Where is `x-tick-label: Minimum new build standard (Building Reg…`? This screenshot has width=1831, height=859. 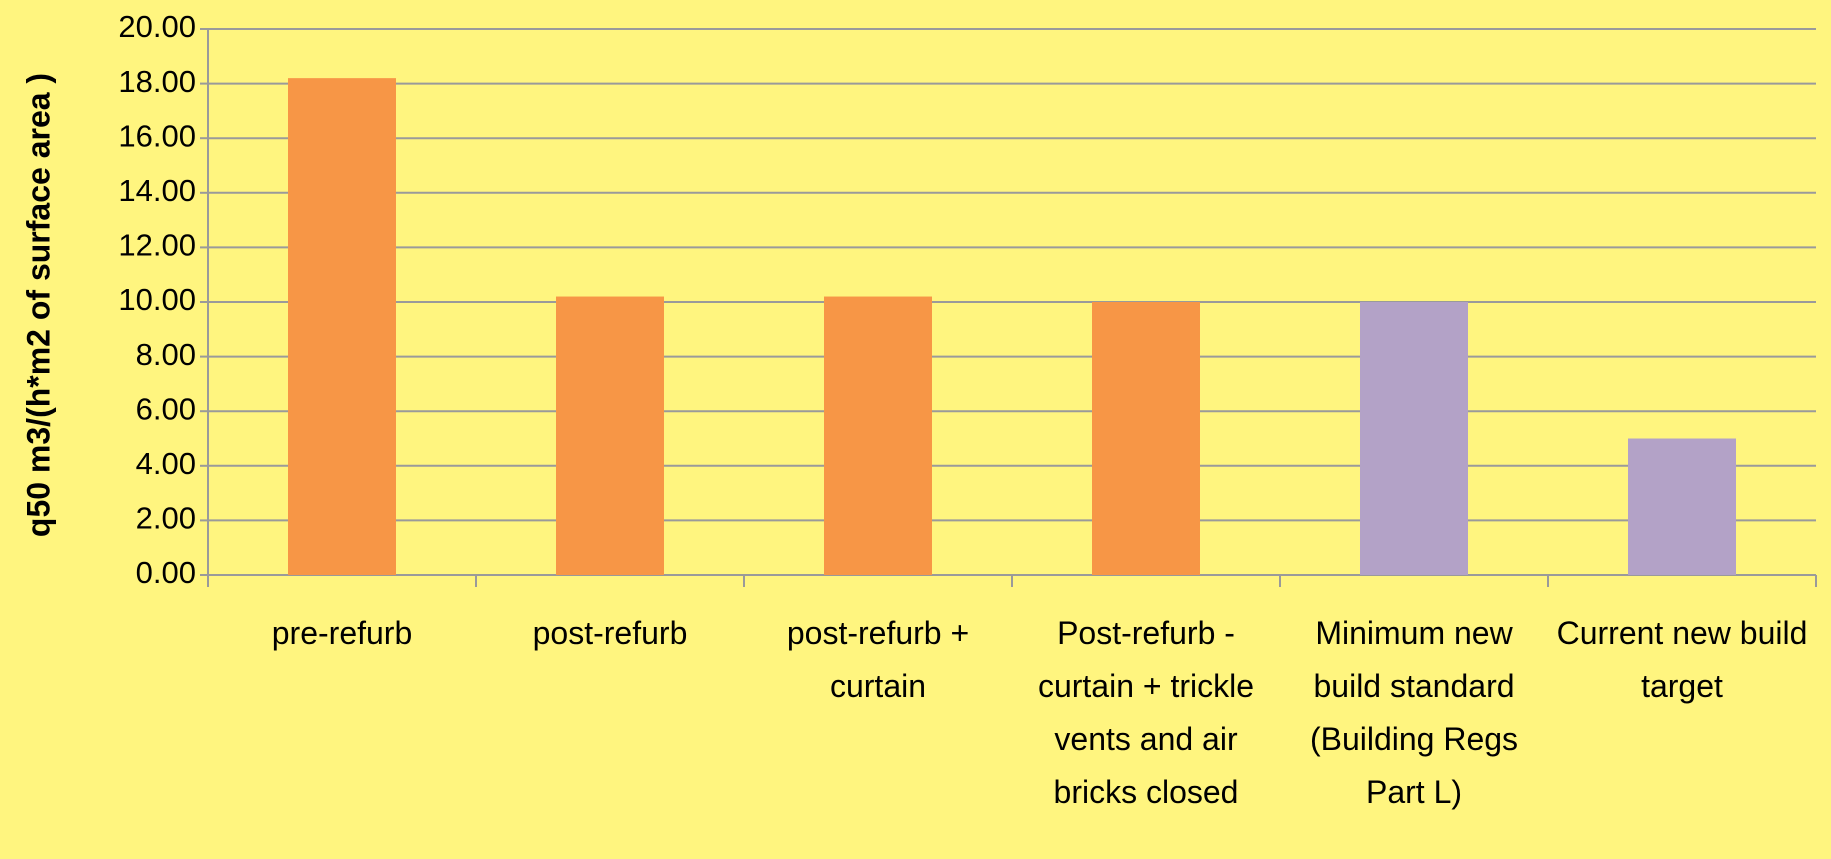
x-tick-label: Minimum new build standard (Building Reg… is located at coordinates (1414, 712).